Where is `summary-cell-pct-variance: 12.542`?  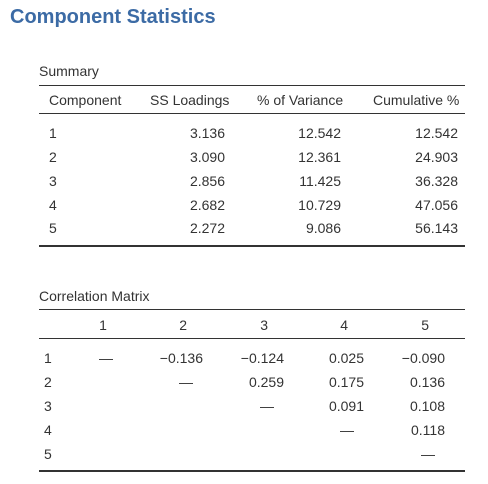
summary-cell-pct-variance: 12.542 is located at coordinates (319, 133).